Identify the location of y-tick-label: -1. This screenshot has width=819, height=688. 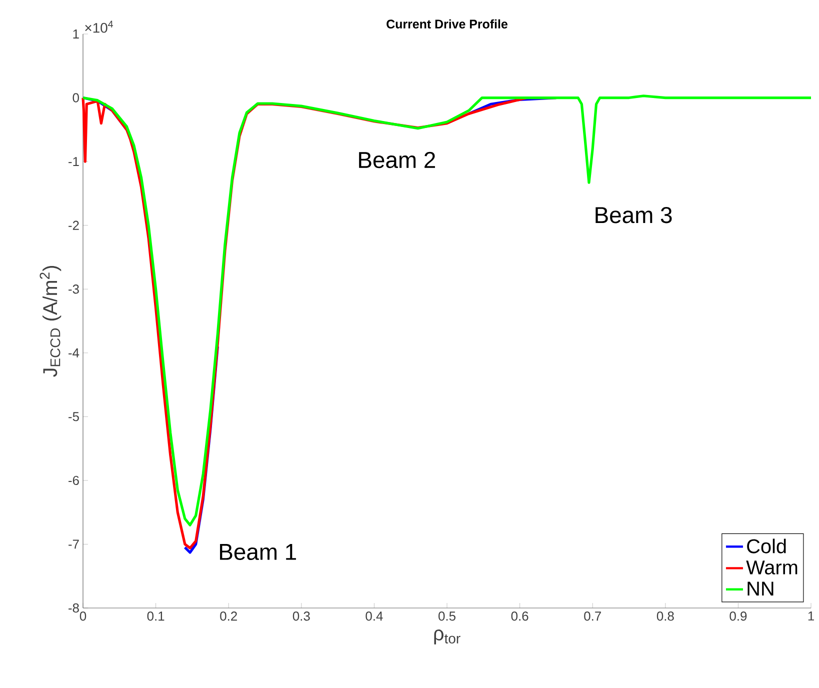
(73, 161).